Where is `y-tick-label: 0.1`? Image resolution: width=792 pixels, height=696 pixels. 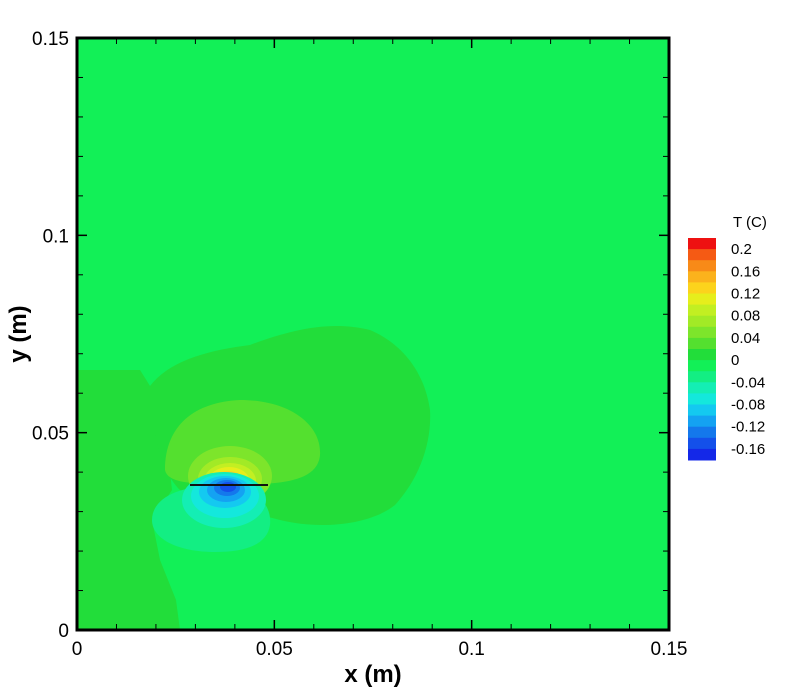
y-tick-label: 0.1 is located at coordinates (56, 236).